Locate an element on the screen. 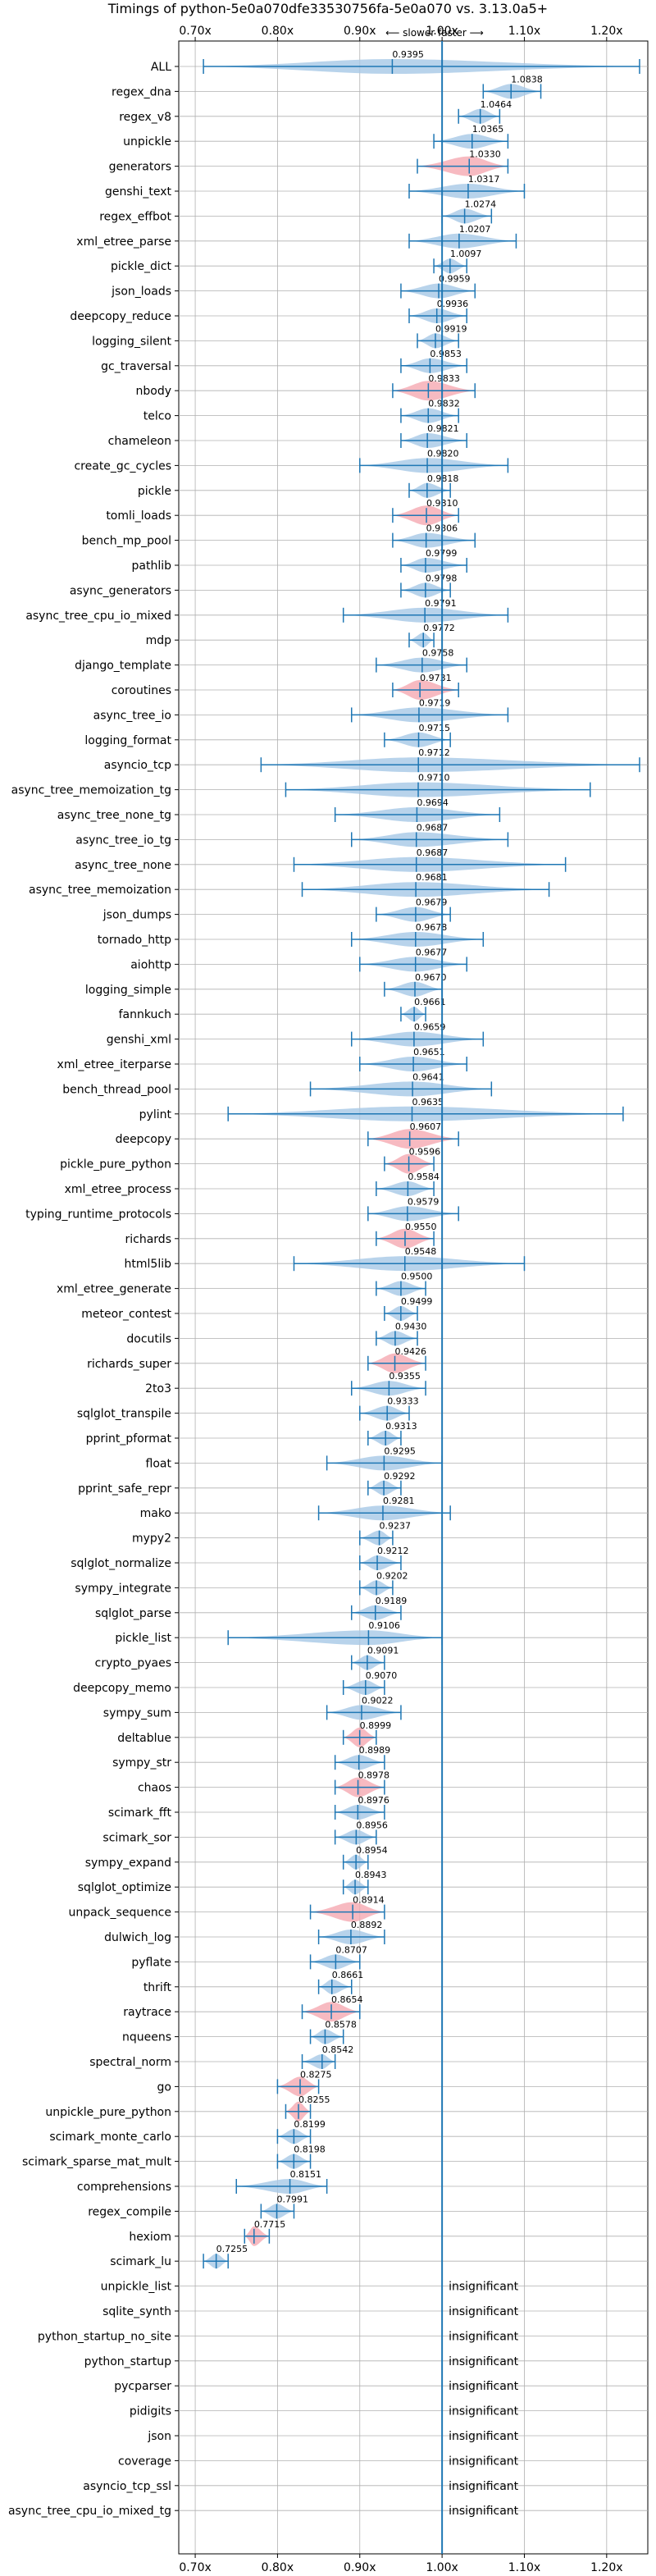 This screenshot has width=656, height=2576. benchmark-label: regex_effbot is located at coordinates (135, 216).